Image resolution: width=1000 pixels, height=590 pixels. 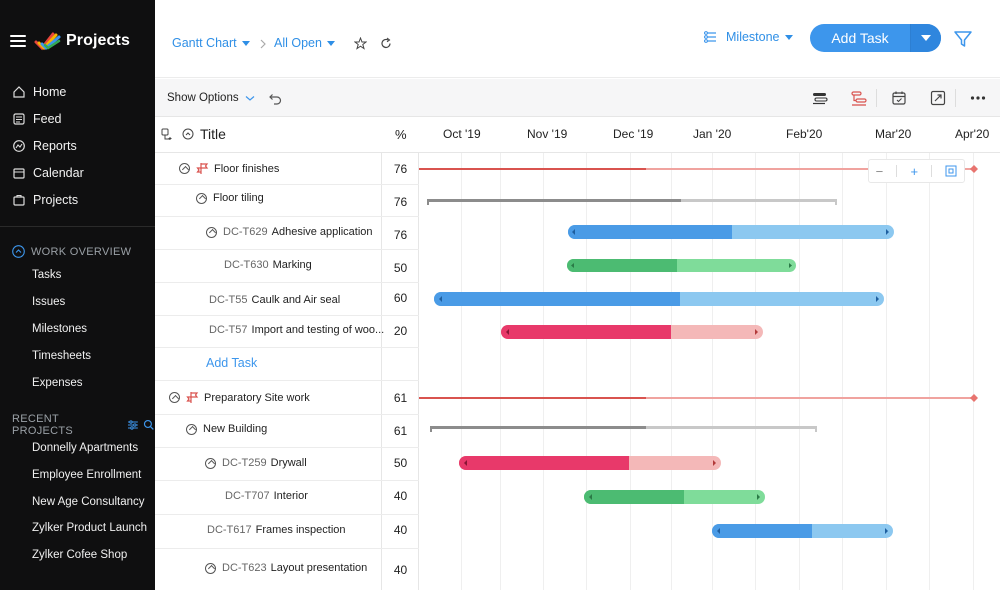 I want to click on table-row: DC-T55 Caulk and Air seal, so click(x=274, y=300).